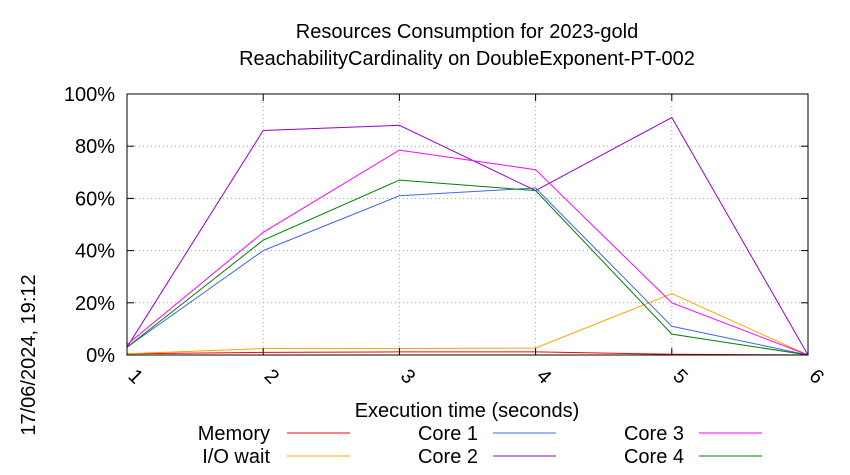  Describe the element at coordinates (95, 252) in the screenshot. I see `y-tick-label: 40%` at that location.